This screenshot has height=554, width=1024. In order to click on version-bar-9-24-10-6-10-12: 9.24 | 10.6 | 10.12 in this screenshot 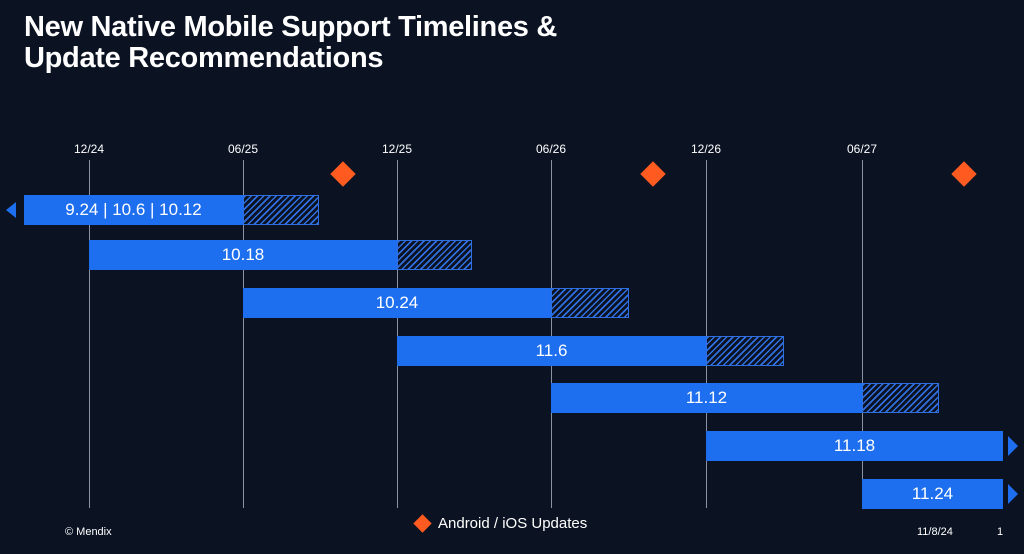, I will do `click(133, 210)`.